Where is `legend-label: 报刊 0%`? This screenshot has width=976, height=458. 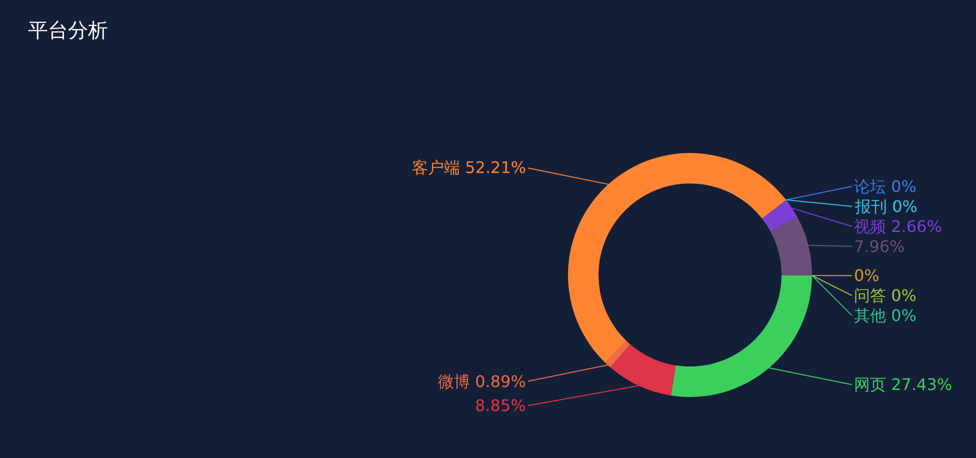 legend-label: 报刊 0% is located at coordinates (886, 206).